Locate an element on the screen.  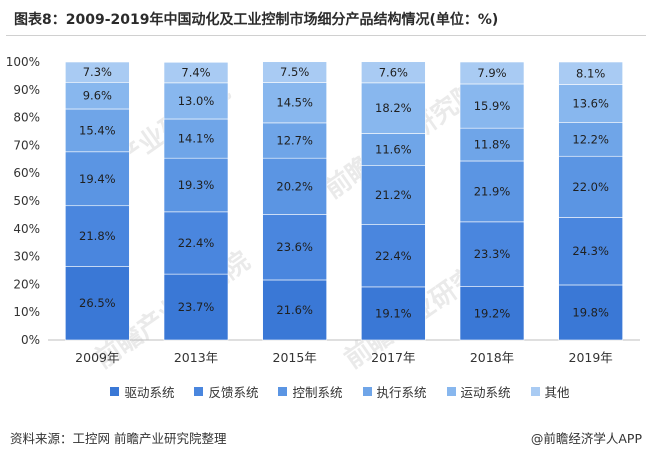
data-label: 22.0% is located at coordinates (590, 187).